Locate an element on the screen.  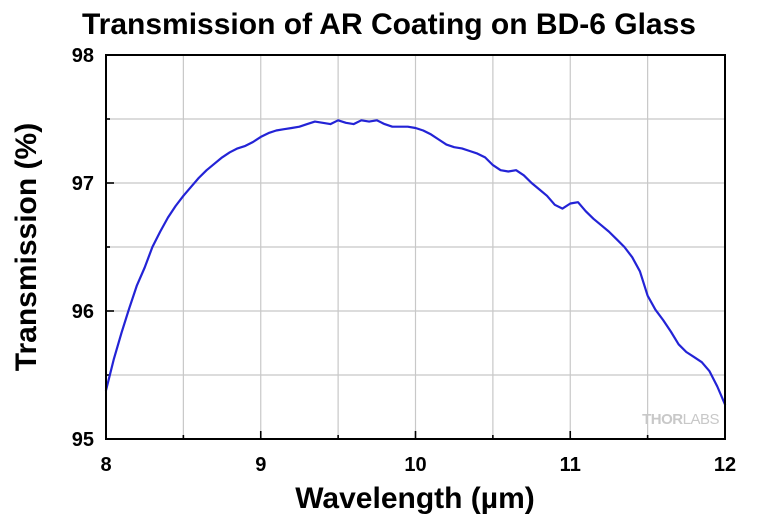
x-tick-label: 12 is located at coordinates (725, 465).